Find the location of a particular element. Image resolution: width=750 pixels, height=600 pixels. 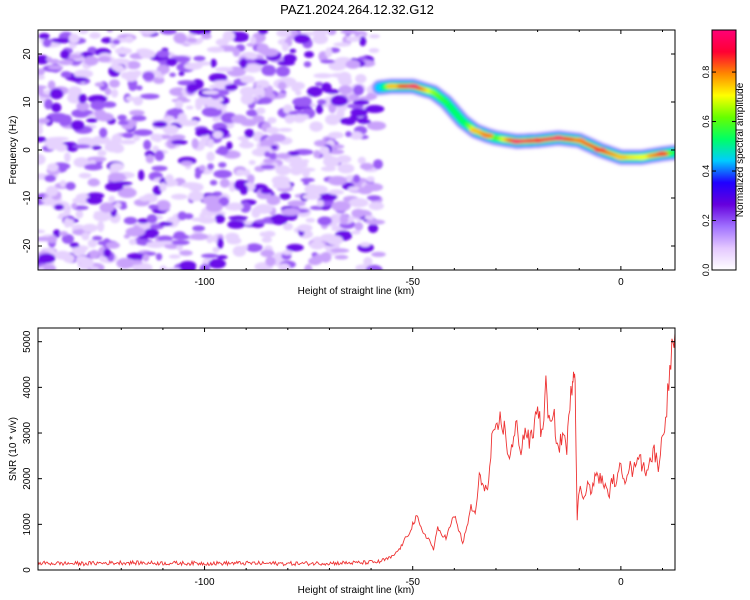

colorbar-tick-label: 0.2 is located at coordinates (706, 220).